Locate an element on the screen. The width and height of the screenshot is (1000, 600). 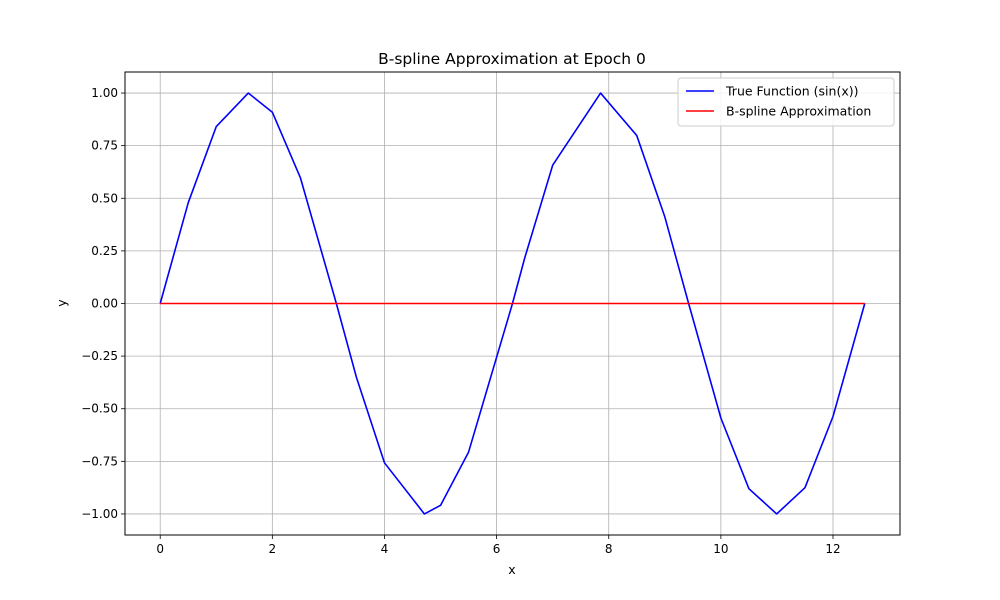
x-tick-label: 2 is located at coordinates (273, 549).